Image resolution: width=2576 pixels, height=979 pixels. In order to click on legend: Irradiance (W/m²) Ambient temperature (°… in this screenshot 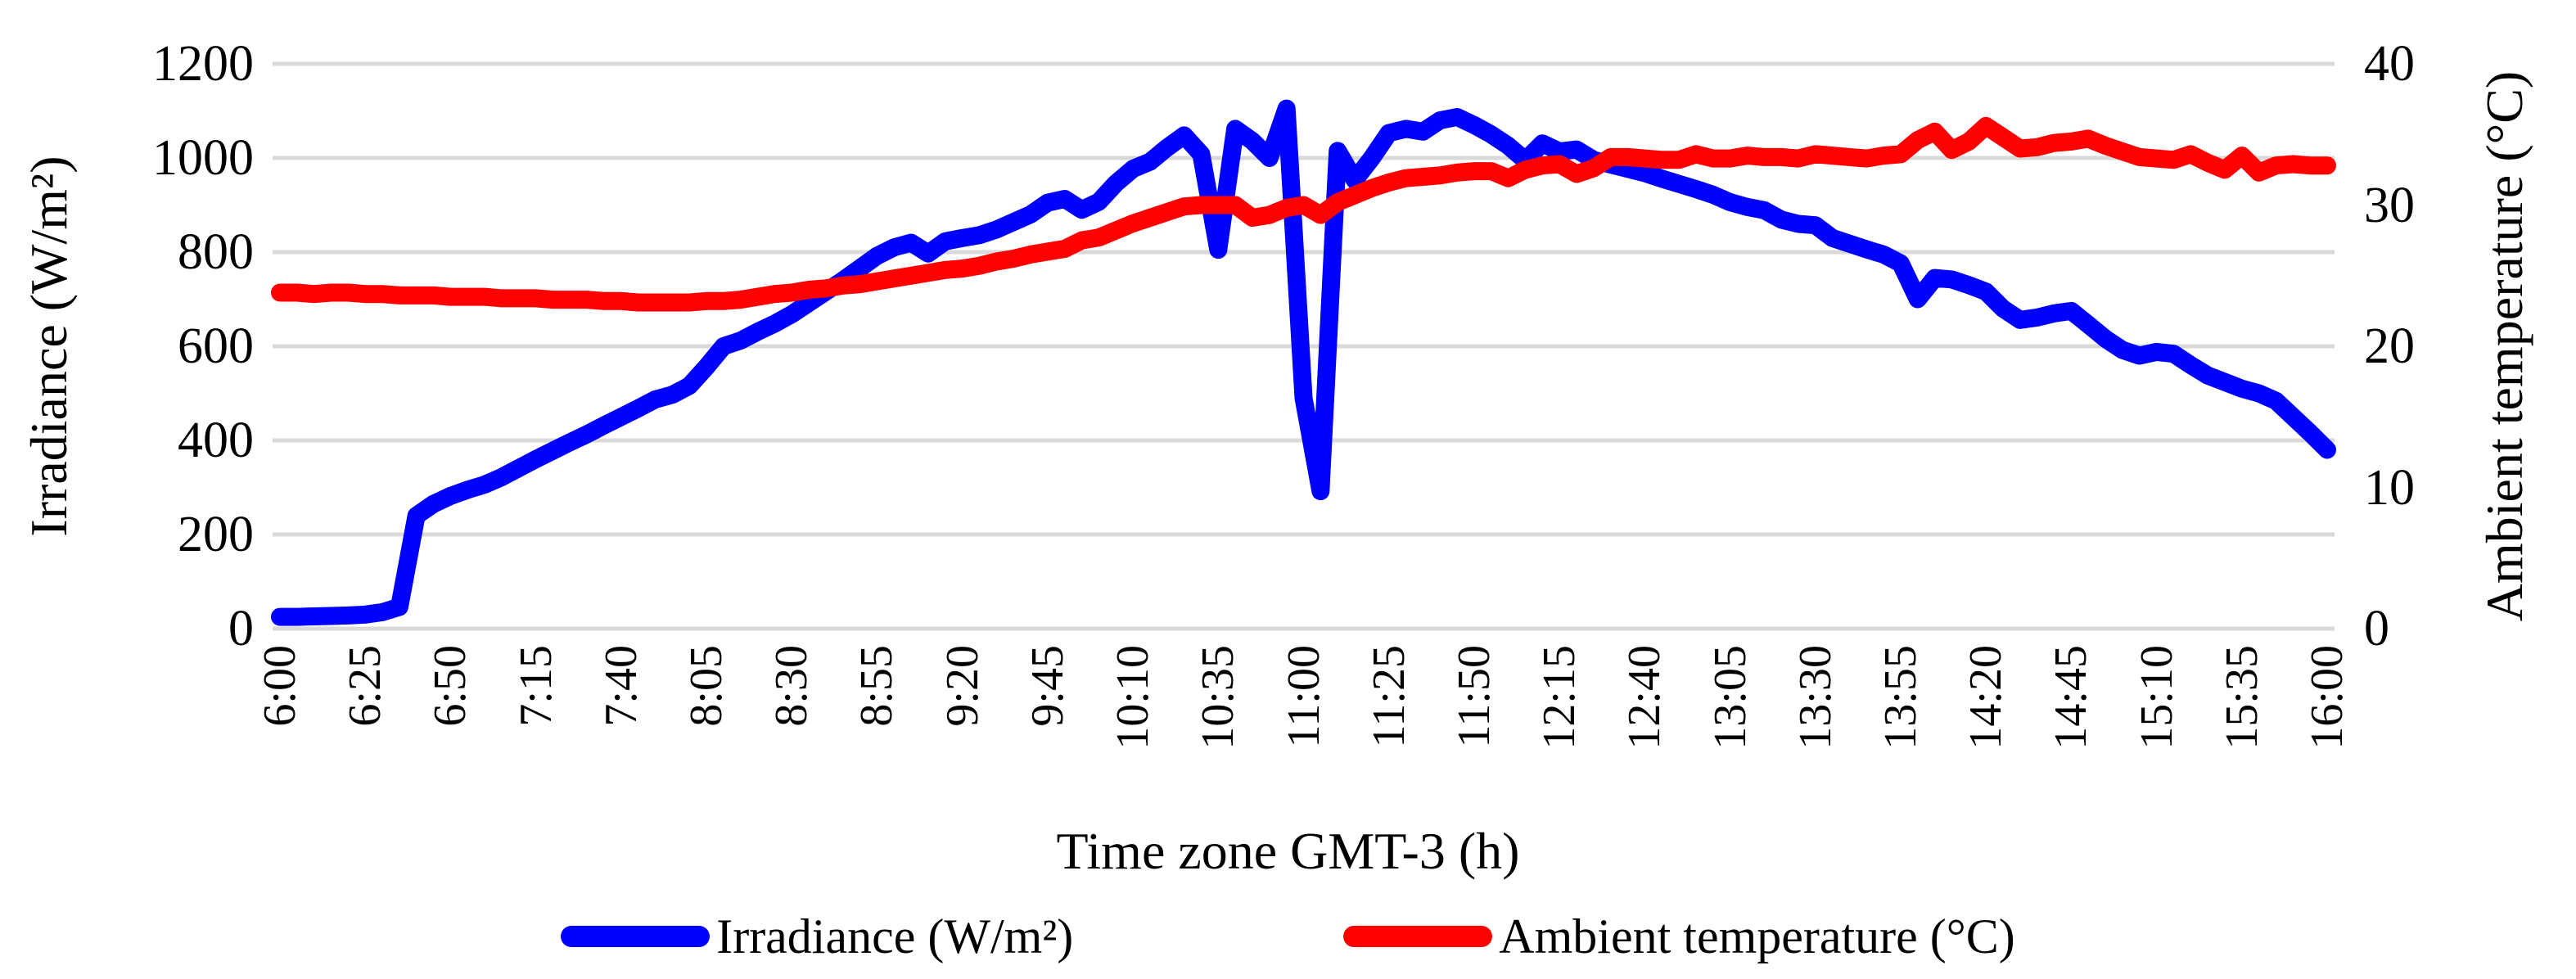, I will do `click(1288, 936)`.